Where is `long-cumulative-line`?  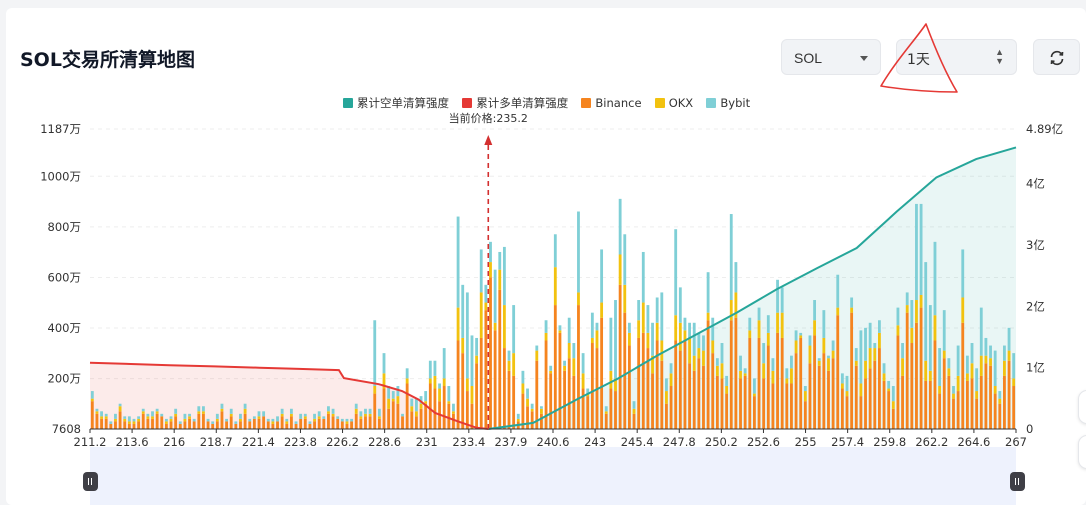 long-cumulative-line is located at coordinates (289, 395).